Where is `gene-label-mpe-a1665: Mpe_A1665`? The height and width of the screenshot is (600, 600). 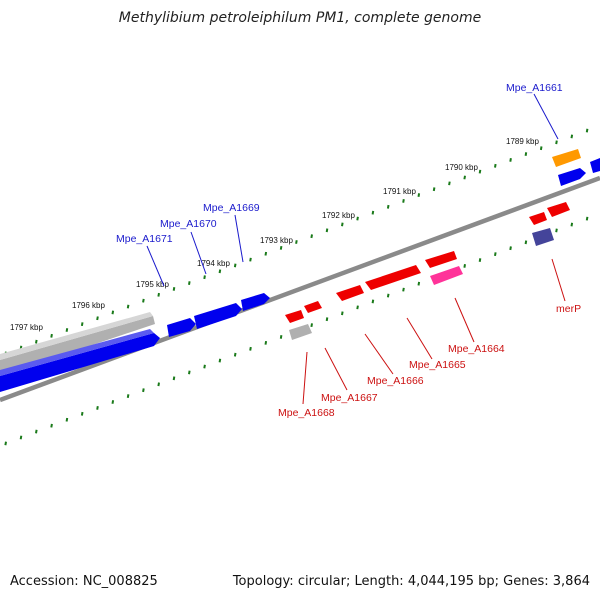
gene-label-mpe-a1665: Mpe_A1665 is located at coordinates (437, 365).